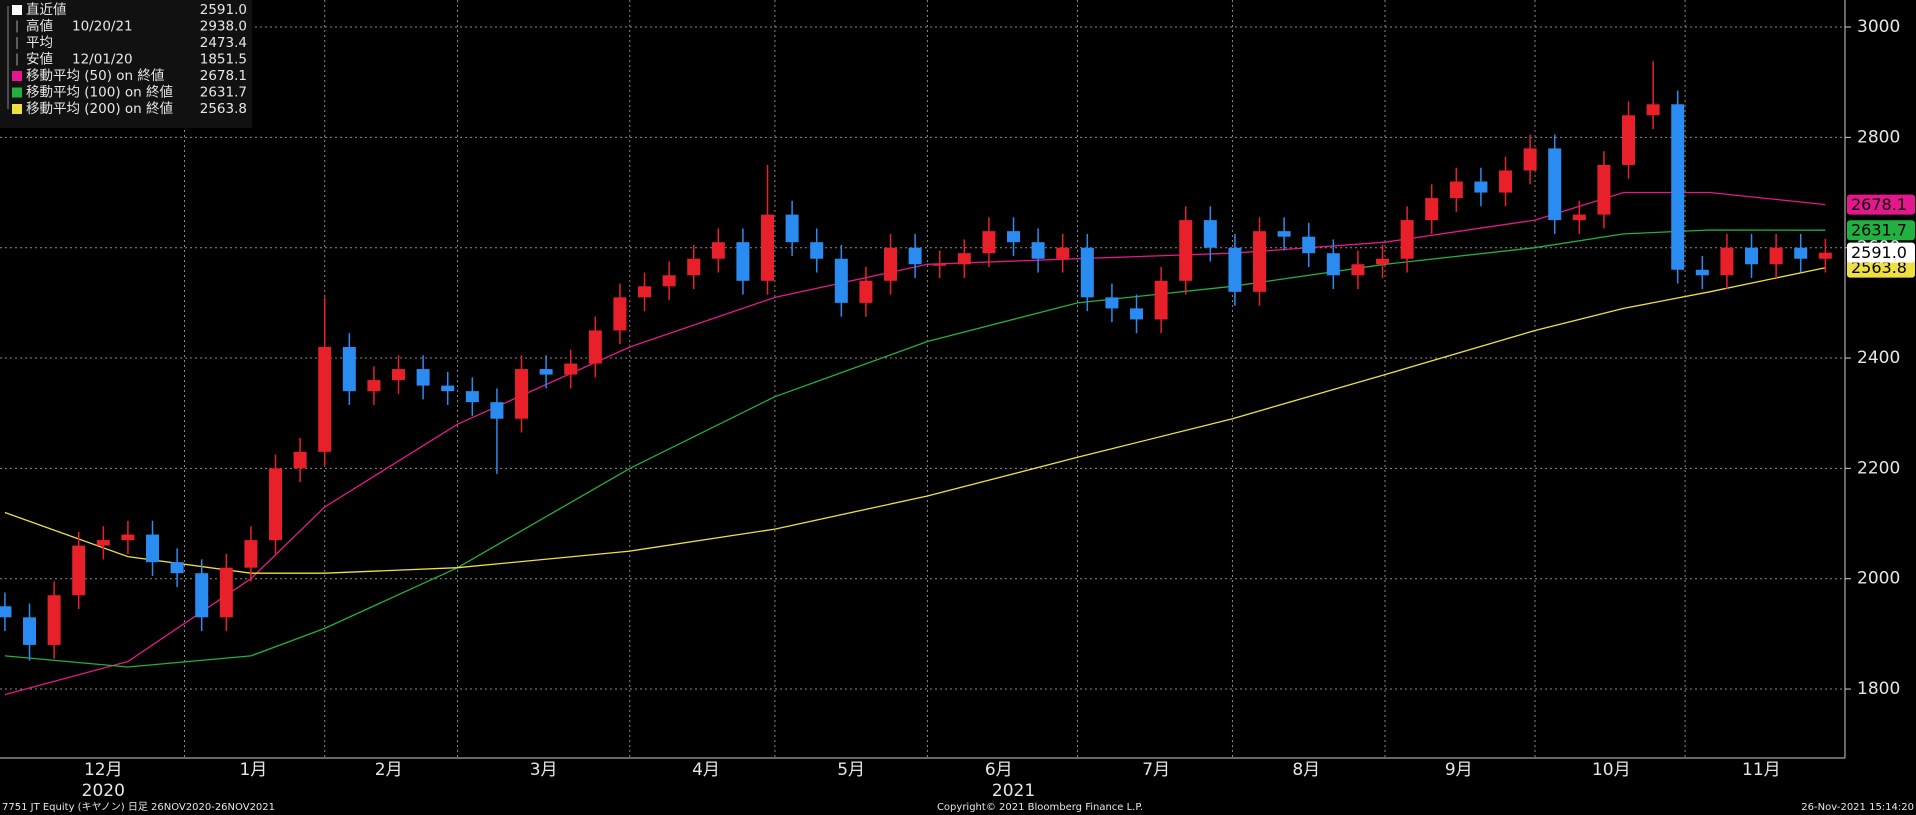 The image size is (1916, 815). What do you see at coordinates (1611, 770) in the screenshot?
I see `x-tick-label: 10月` at bounding box center [1611, 770].